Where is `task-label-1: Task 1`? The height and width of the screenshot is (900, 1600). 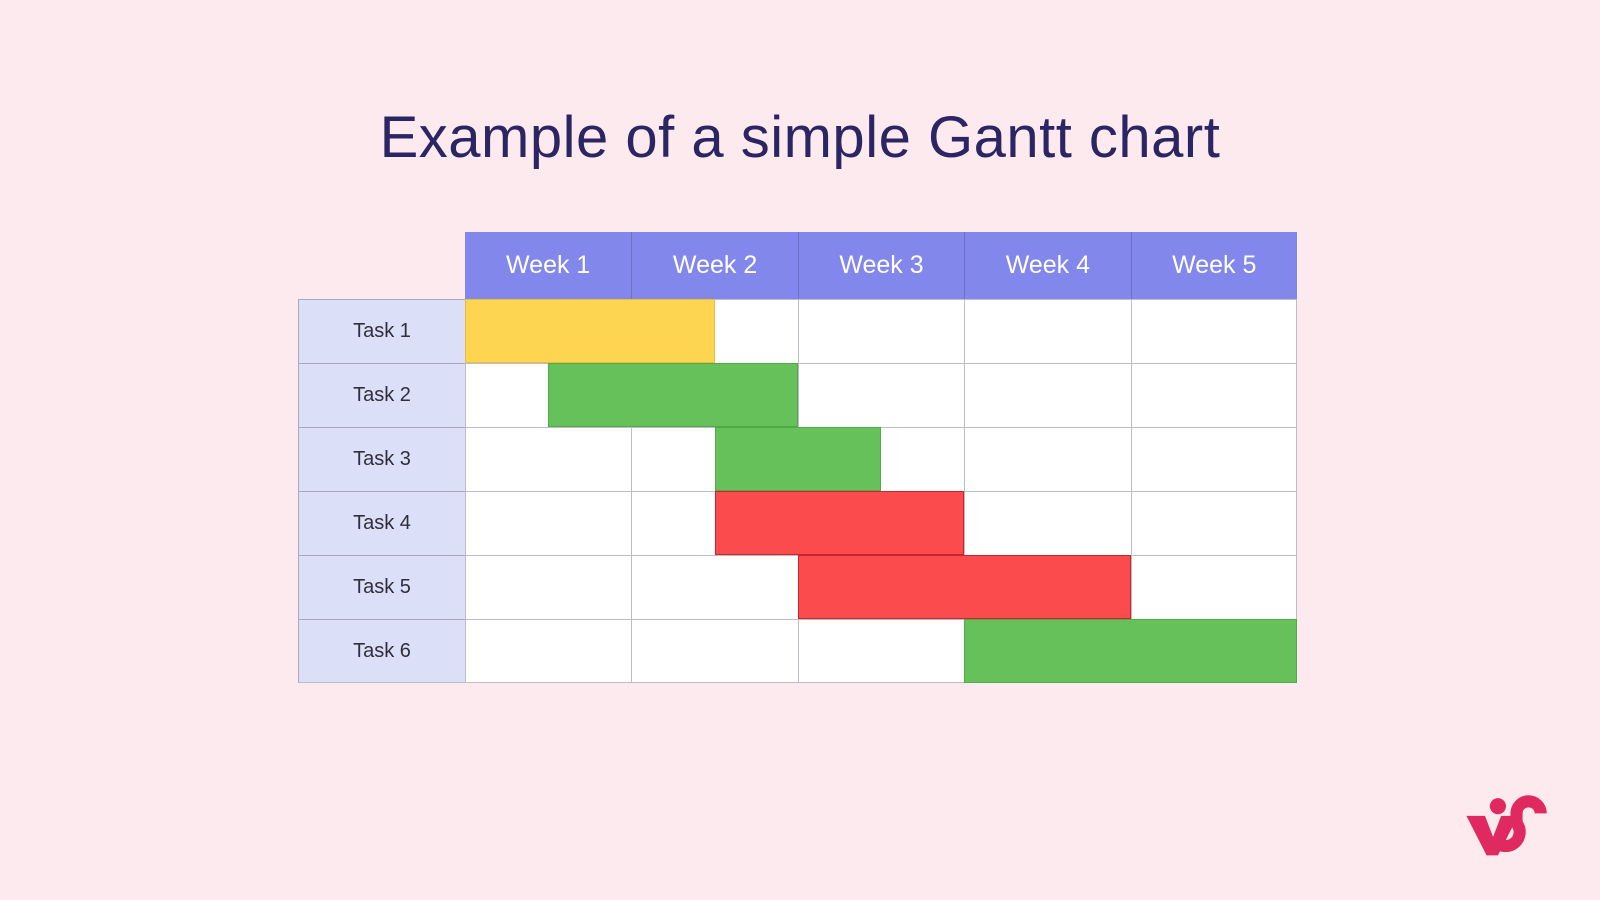 task-label-1: Task 1 is located at coordinates (381, 331).